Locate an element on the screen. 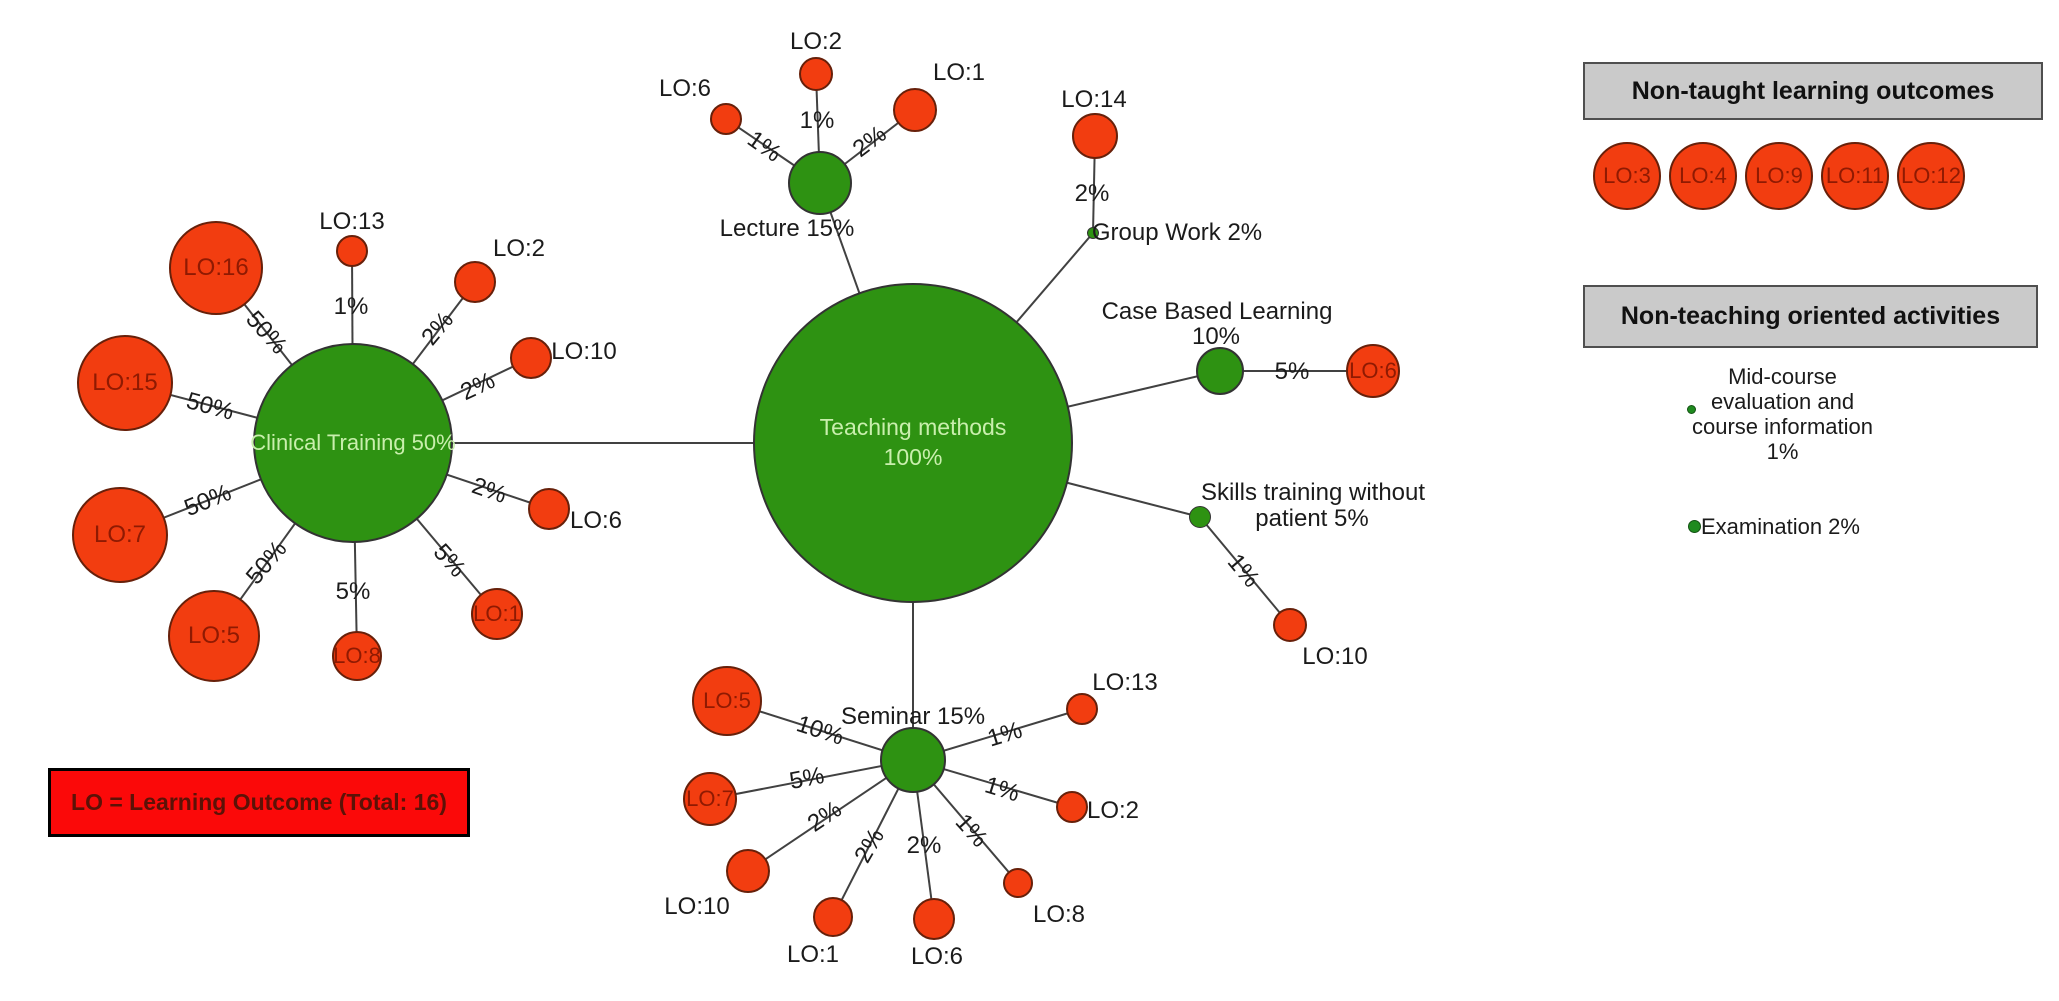 The width and height of the screenshot is (2059, 1001). legend-node-lo3: LO:3 is located at coordinates (1627, 176).